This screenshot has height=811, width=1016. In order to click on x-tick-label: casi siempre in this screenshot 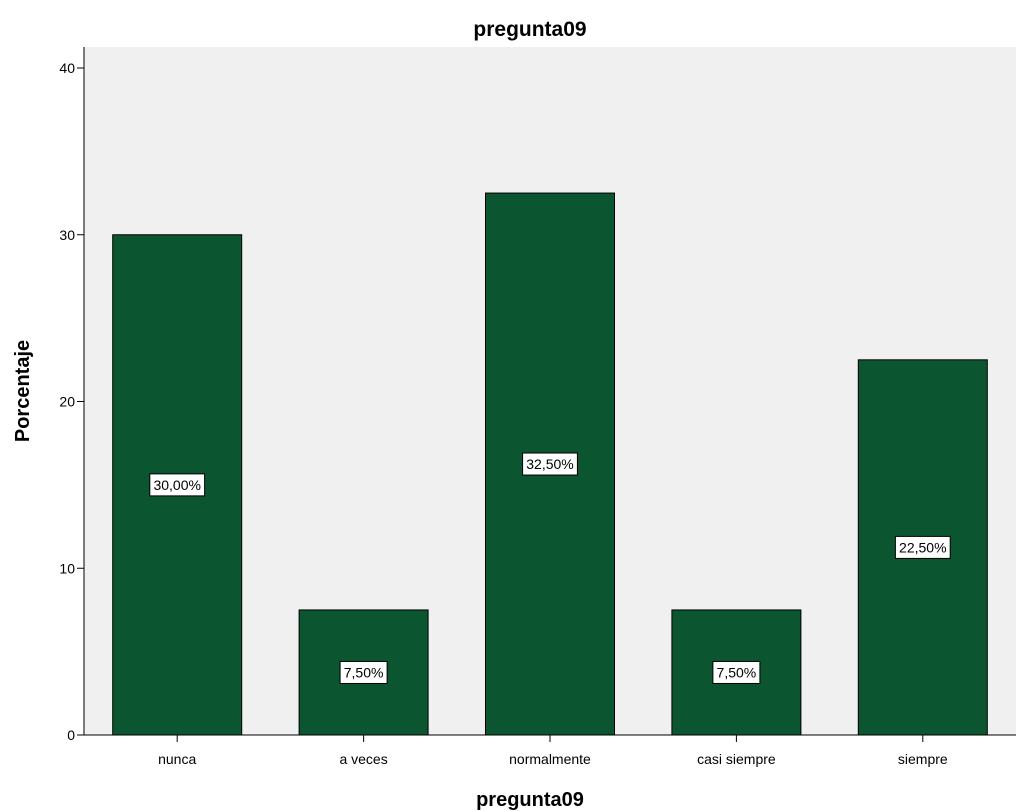, I will do `click(736, 759)`.